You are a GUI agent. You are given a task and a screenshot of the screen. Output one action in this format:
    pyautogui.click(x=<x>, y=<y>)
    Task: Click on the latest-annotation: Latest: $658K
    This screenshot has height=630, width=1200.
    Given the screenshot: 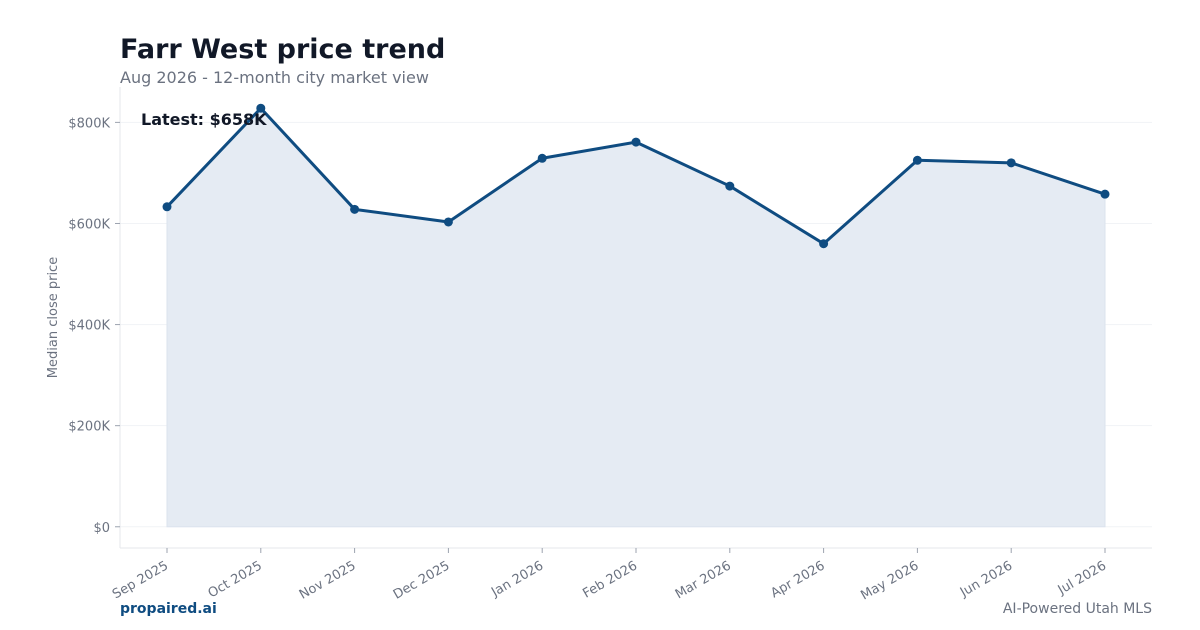 What is the action you would take?
    pyautogui.click(x=204, y=119)
    